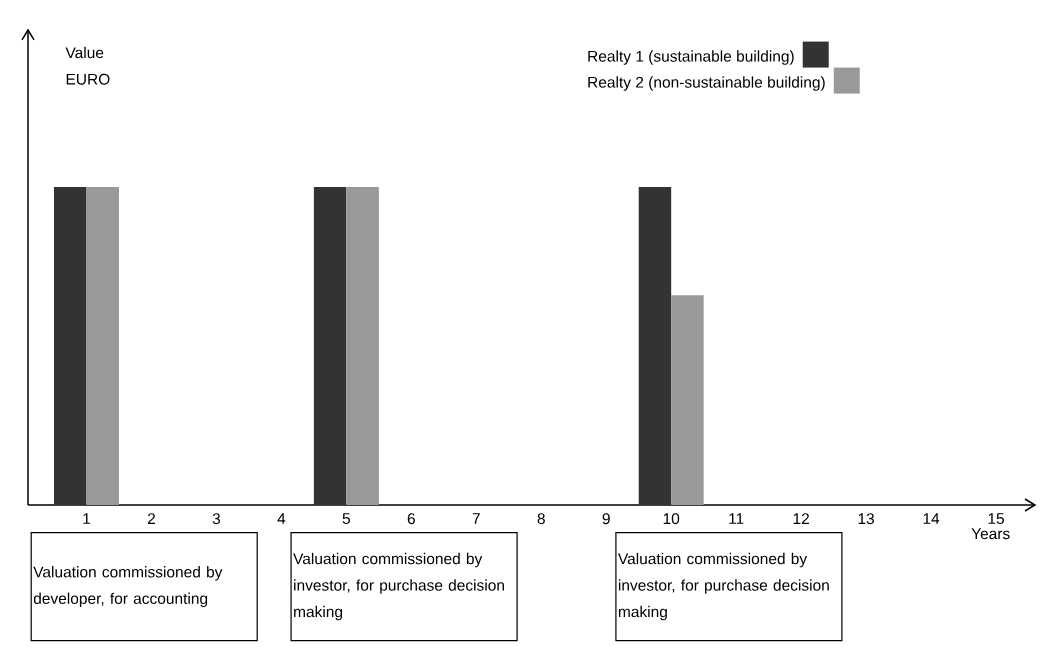 Image resolution: width=1044 pixels, height=647 pixels. What do you see at coordinates (736, 518) in the screenshot?
I see `x-tick-label: 11` at bounding box center [736, 518].